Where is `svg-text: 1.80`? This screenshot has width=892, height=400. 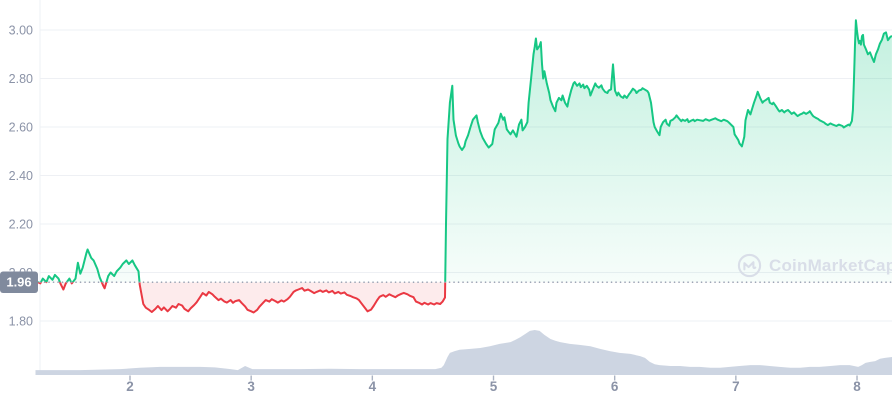 svg-text: 1.80 is located at coordinates (21, 322).